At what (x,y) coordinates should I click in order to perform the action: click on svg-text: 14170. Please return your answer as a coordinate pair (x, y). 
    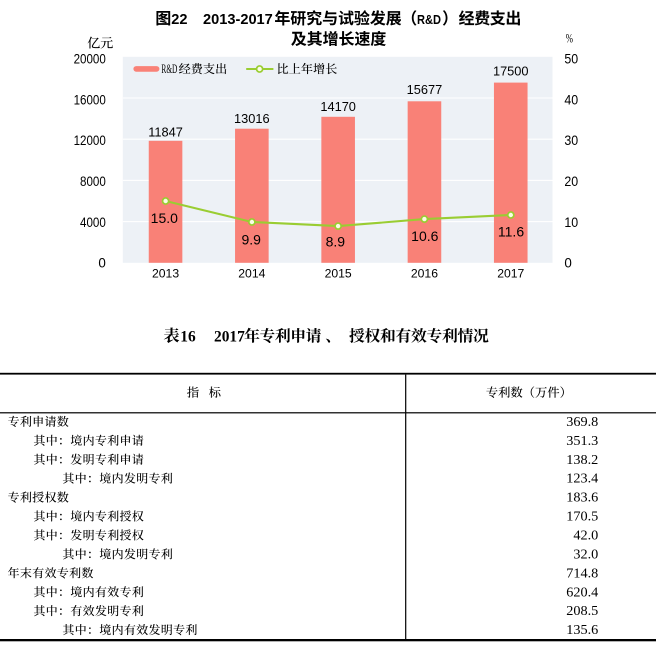
    Looking at the image, I should click on (338, 106).